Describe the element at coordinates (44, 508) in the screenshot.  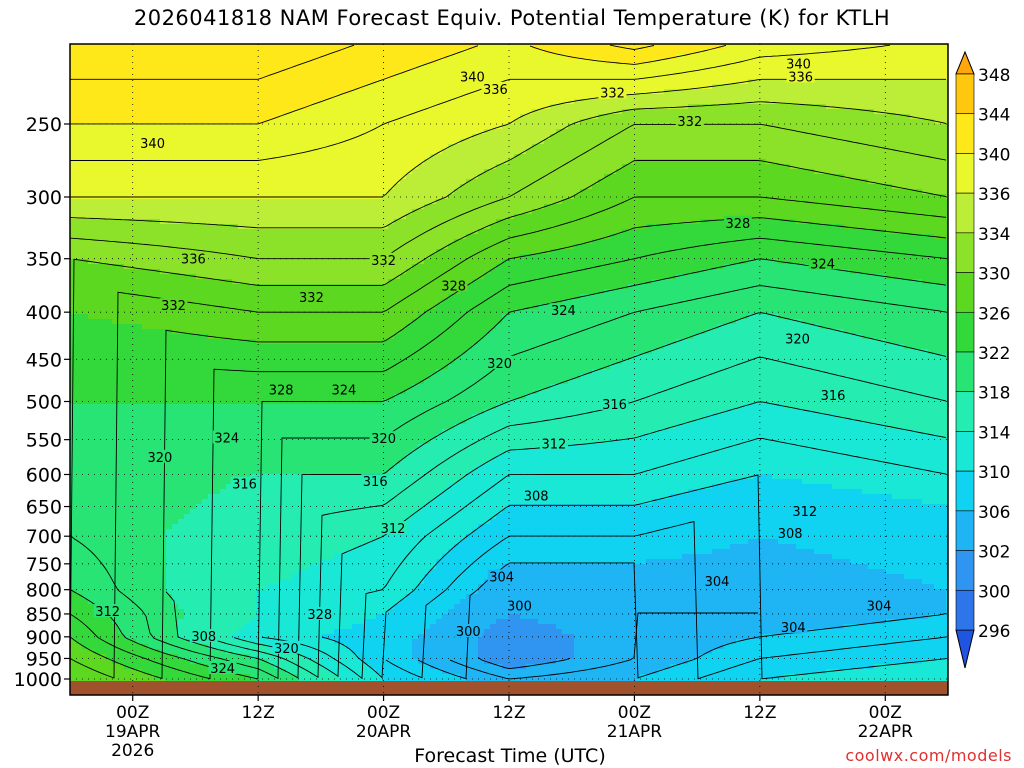
I see `y-tick-label: 650` at that location.